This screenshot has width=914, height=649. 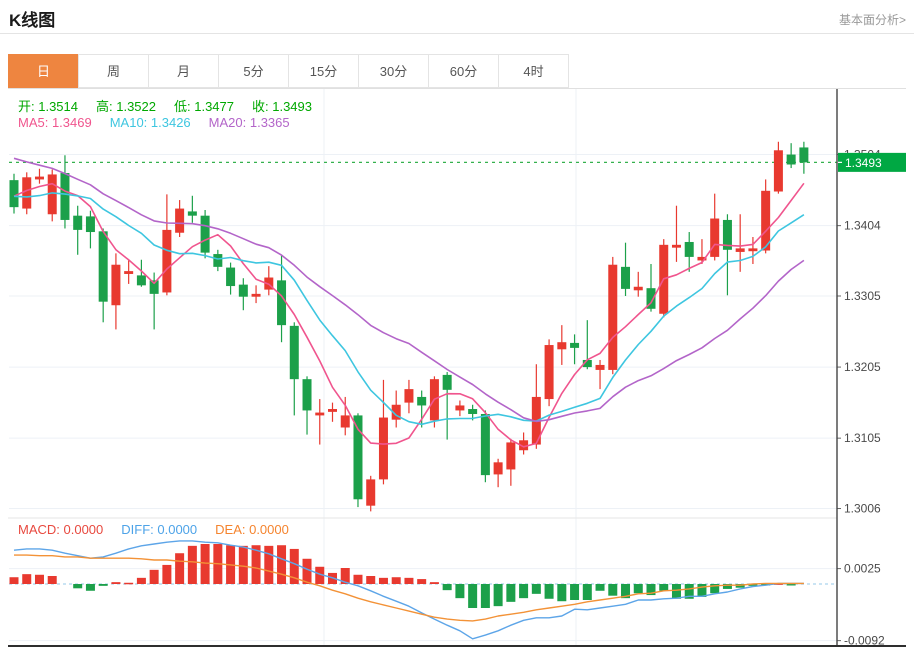 I want to click on diff-value: DIFF: 0.0000, so click(x=159, y=529).